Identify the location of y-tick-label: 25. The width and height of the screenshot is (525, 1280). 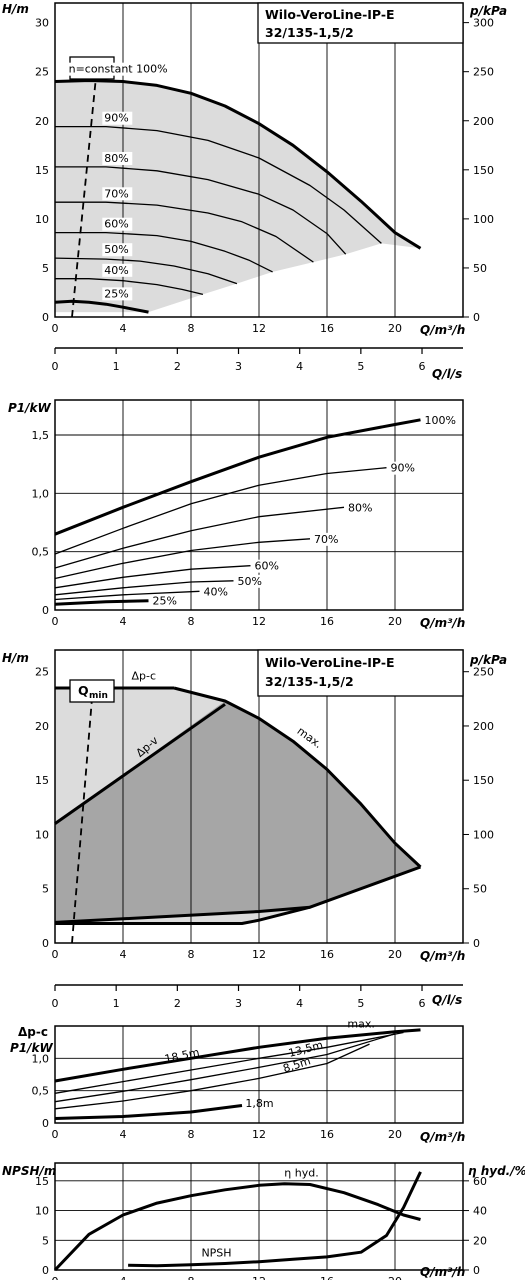
(42, 72).